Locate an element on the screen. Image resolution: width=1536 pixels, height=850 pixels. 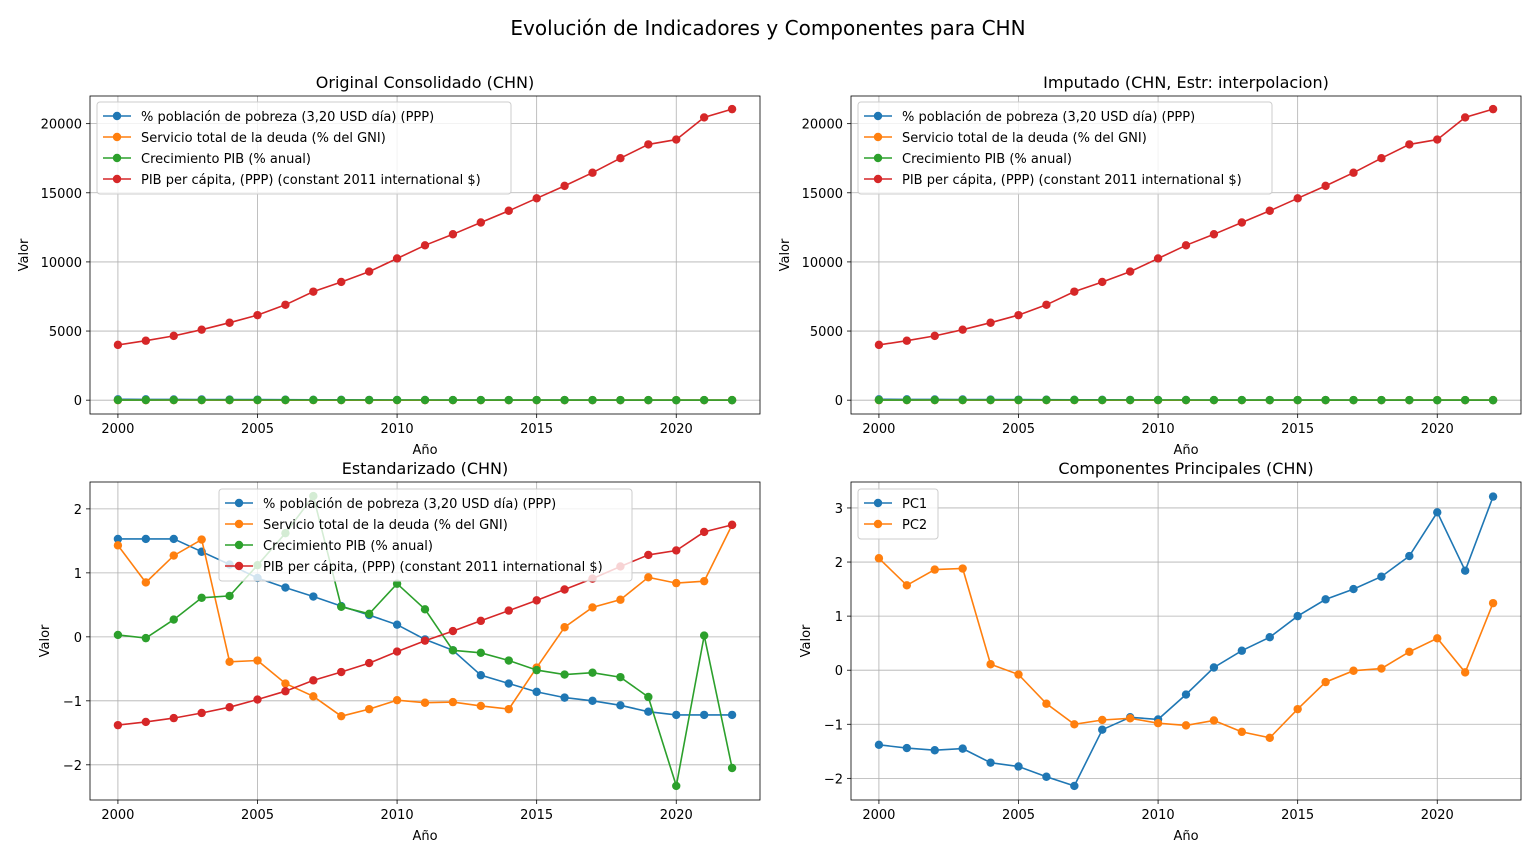
y-tick-label: 1 is located at coordinates (839, 617).